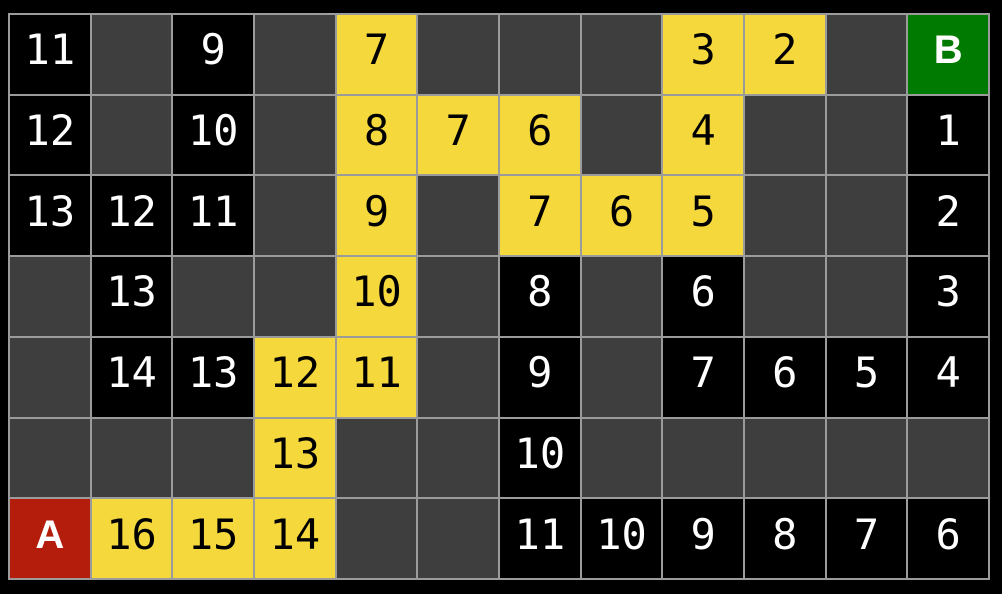 This screenshot has height=594, width=1002. Describe the element at coordinates (294, 458) in the screenshot. I see `path-cell: 13` at that location.